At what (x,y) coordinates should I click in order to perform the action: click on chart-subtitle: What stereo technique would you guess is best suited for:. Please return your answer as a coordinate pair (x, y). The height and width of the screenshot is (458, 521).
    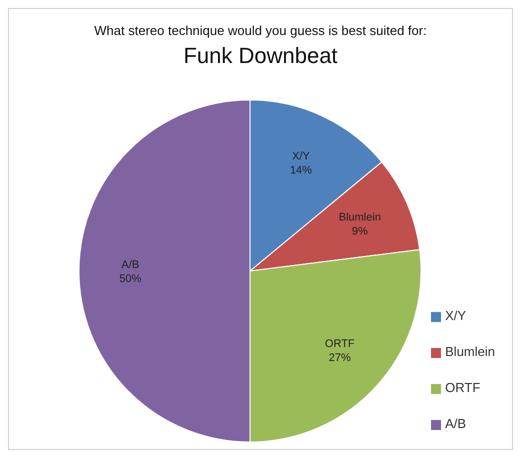
    Looking at the image, I should click on (260, 30).